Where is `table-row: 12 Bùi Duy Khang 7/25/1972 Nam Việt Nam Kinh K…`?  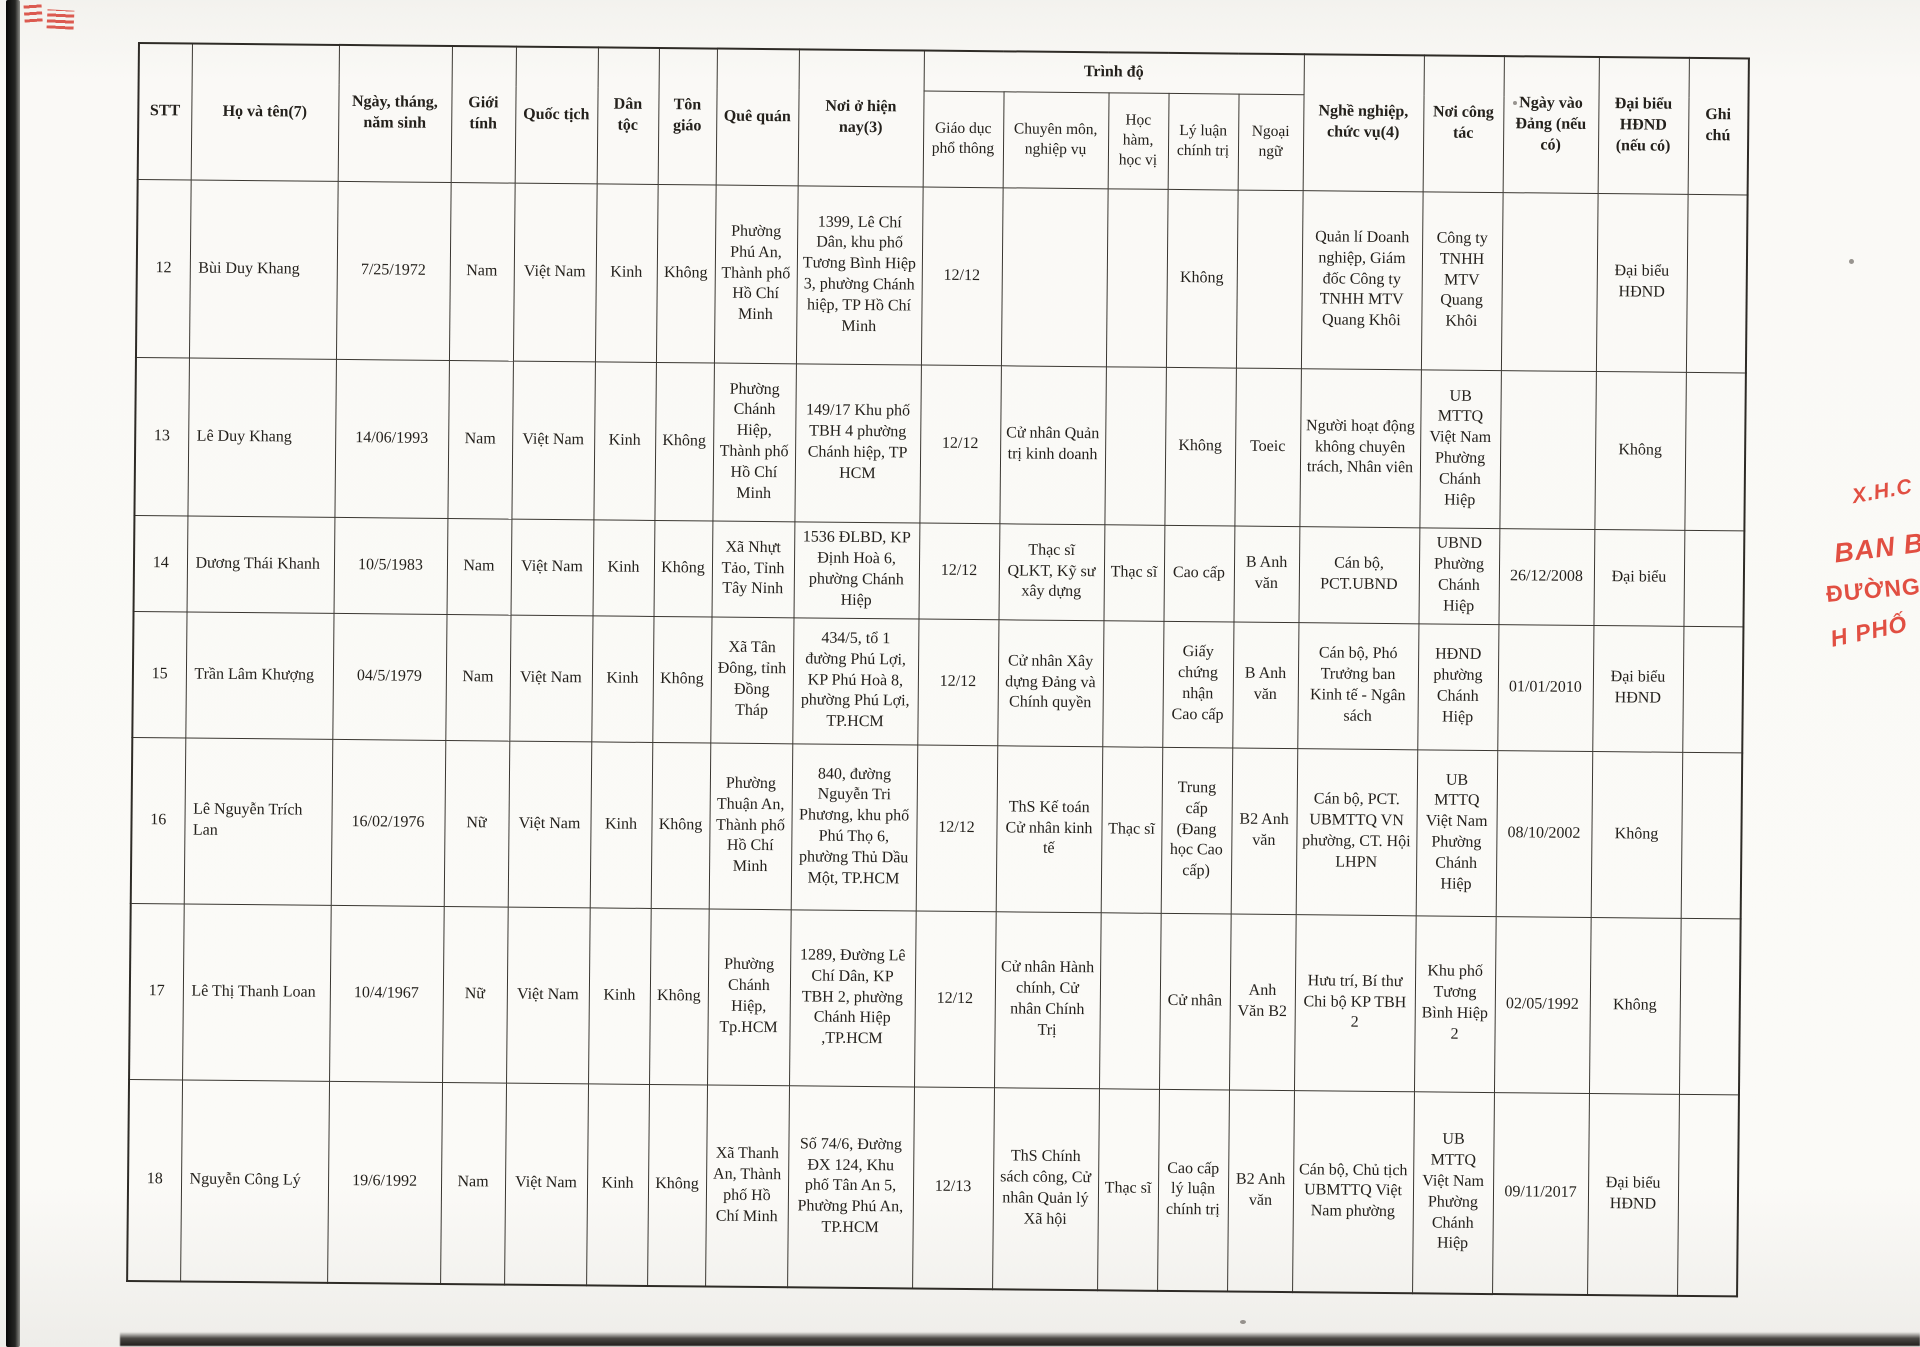
table-row: 12 Bùi Duy Khang 7/25/1972 Nam Việt Nam Kinh K… is located at coordinates (941, 276).